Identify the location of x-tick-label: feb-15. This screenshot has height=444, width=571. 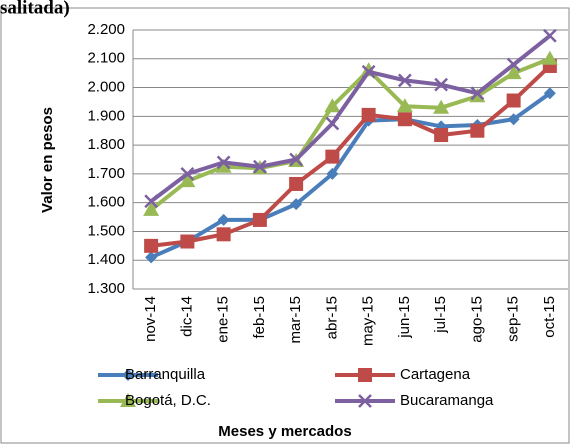
(259, 317).